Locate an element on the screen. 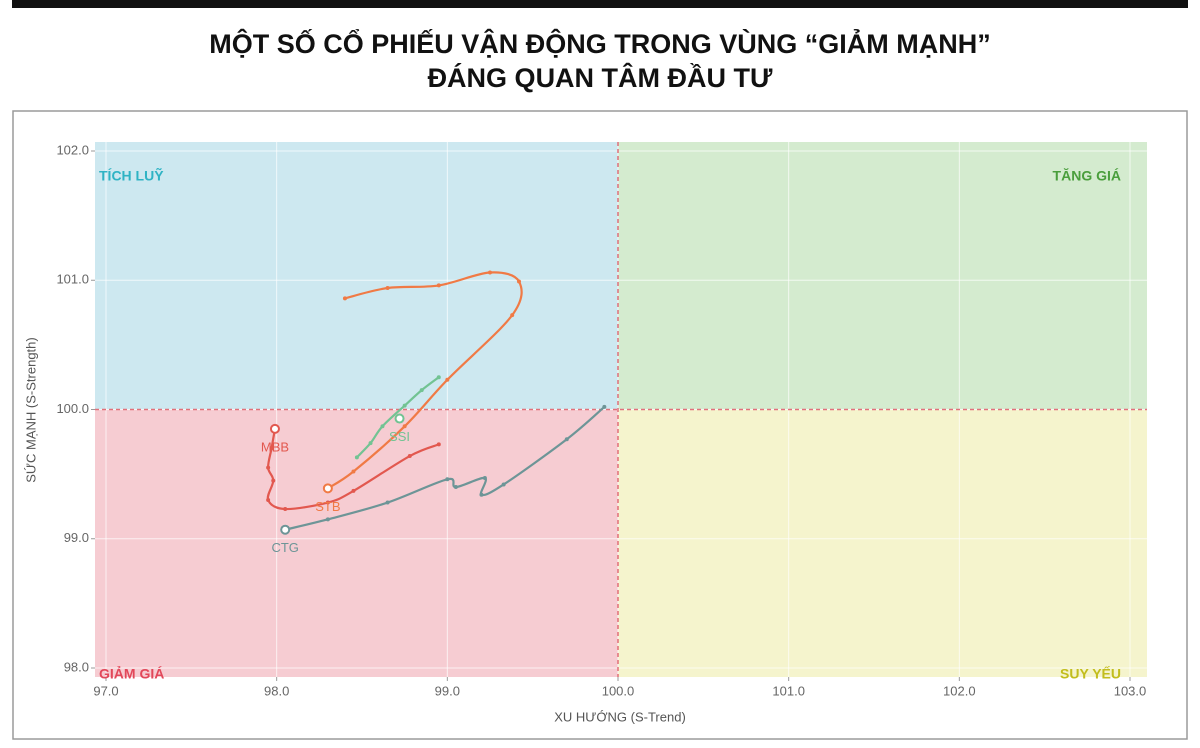  x-tick-label: 97.0 is located at coordinates (105, 690).